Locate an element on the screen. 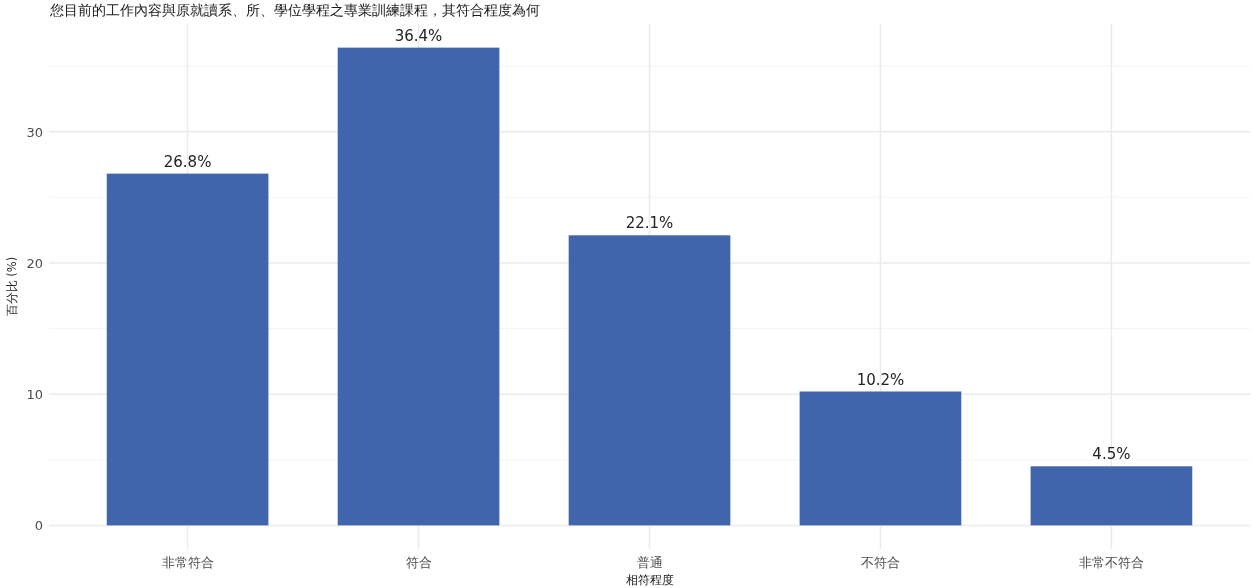  data-label: 26.8% is located at coordinates (187, 161).